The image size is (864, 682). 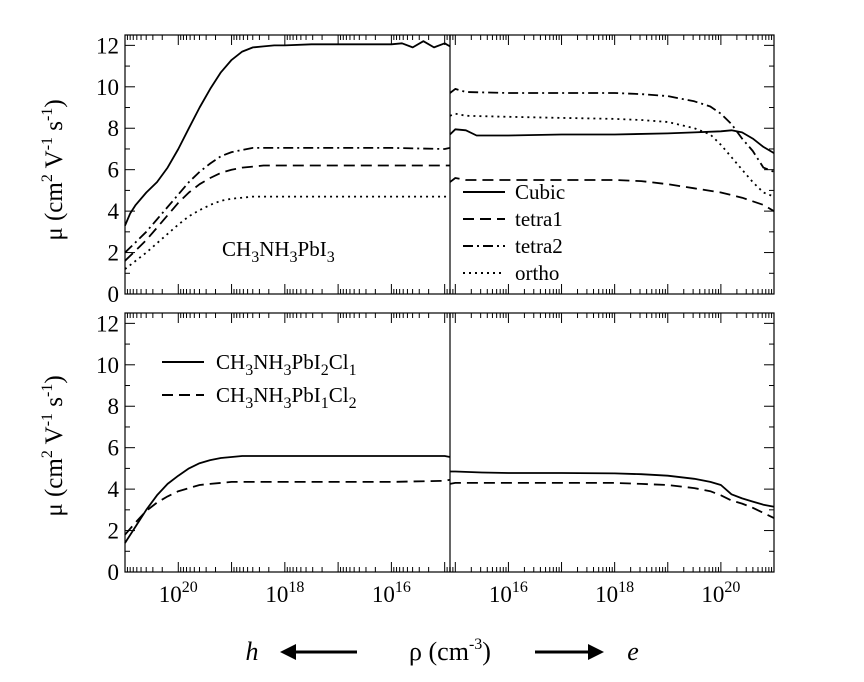 What do you see at coordinates (633, 651) in the screenshot?
I see `electron-carrier-label: e` at bounding box center [633, 651].